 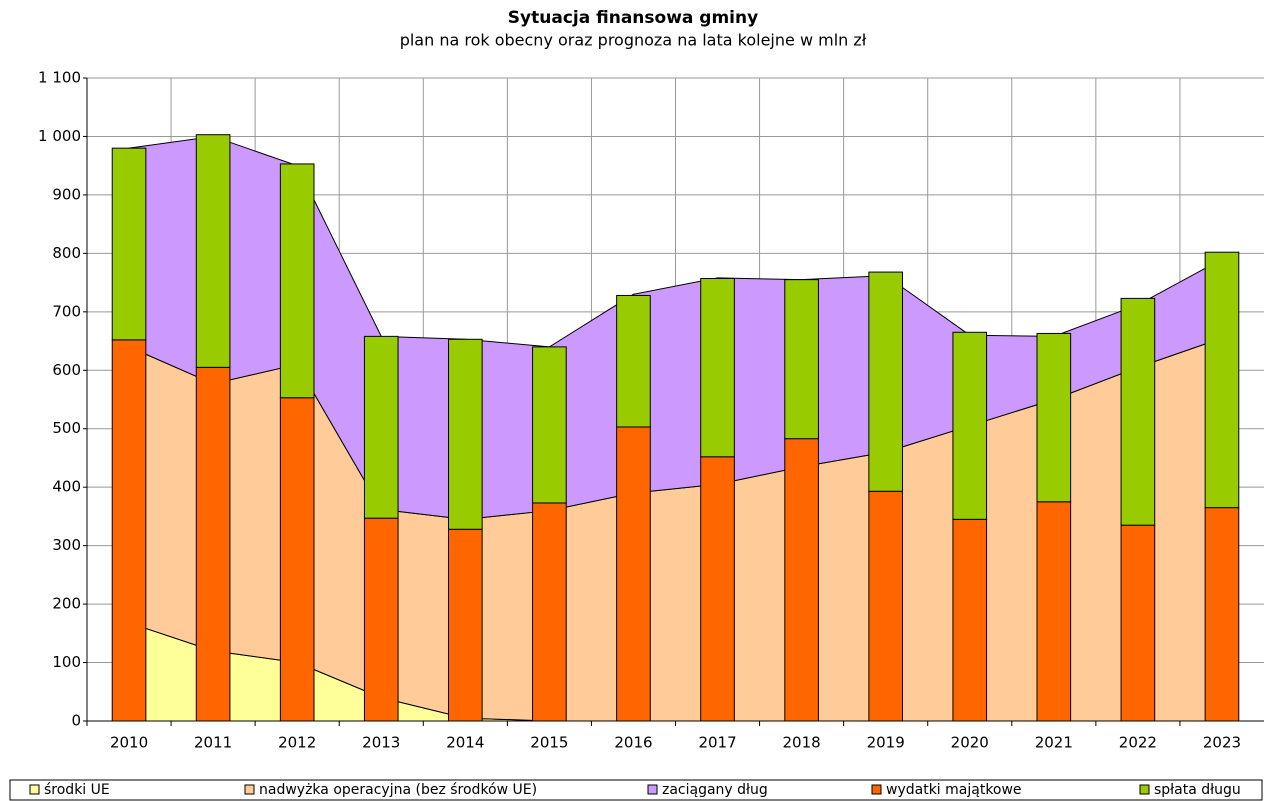 I want to click on x-tick-label: 2012, so click(x=297, y=743).